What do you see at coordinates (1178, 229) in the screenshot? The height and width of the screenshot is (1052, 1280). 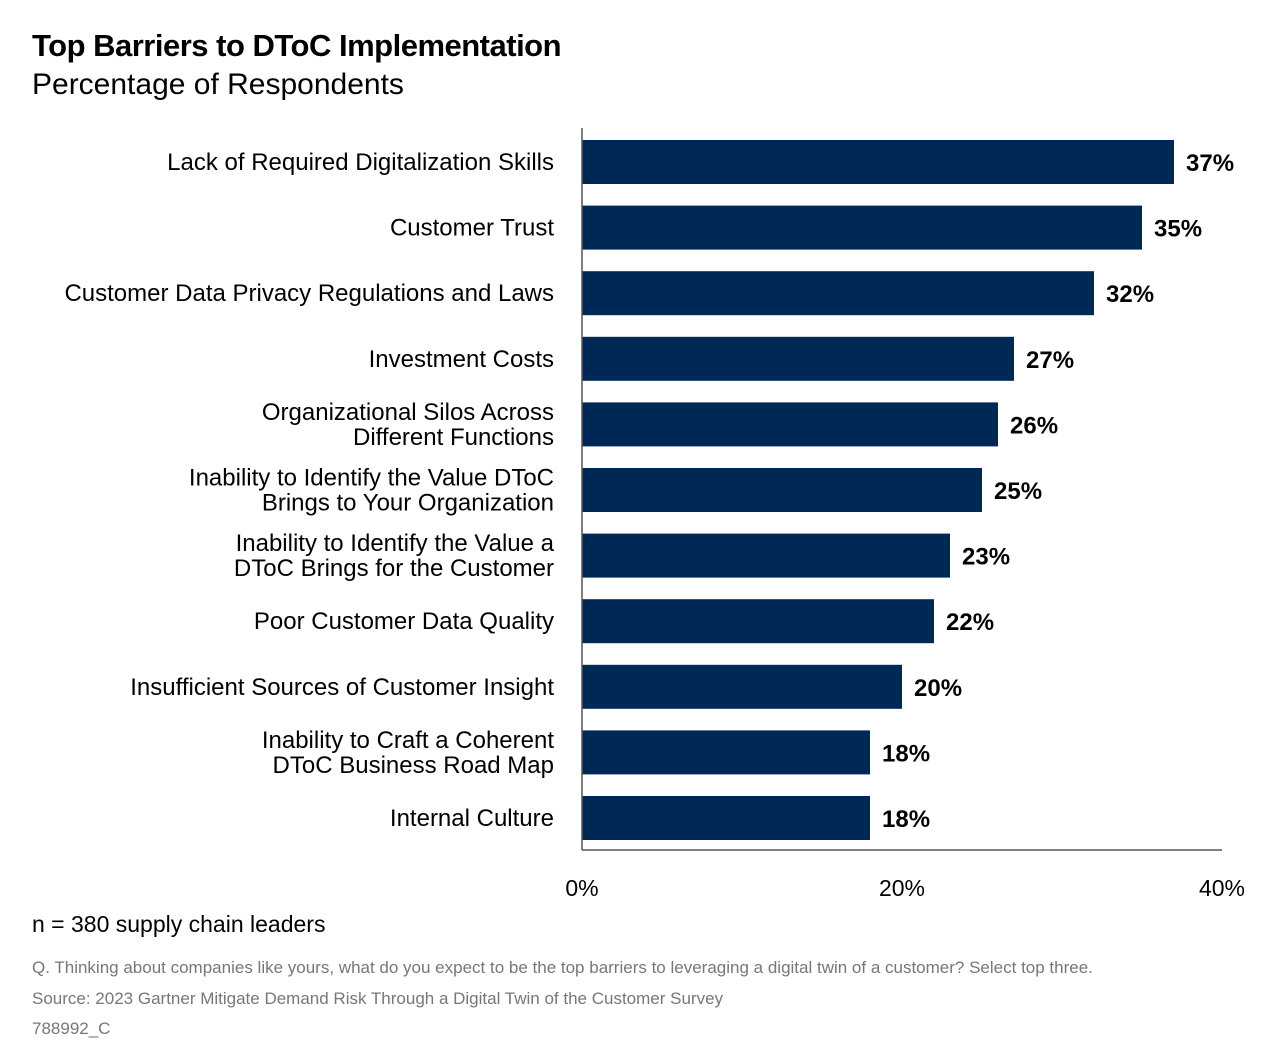 I see `value-label: 35%` at bounding box center [1178, 229].